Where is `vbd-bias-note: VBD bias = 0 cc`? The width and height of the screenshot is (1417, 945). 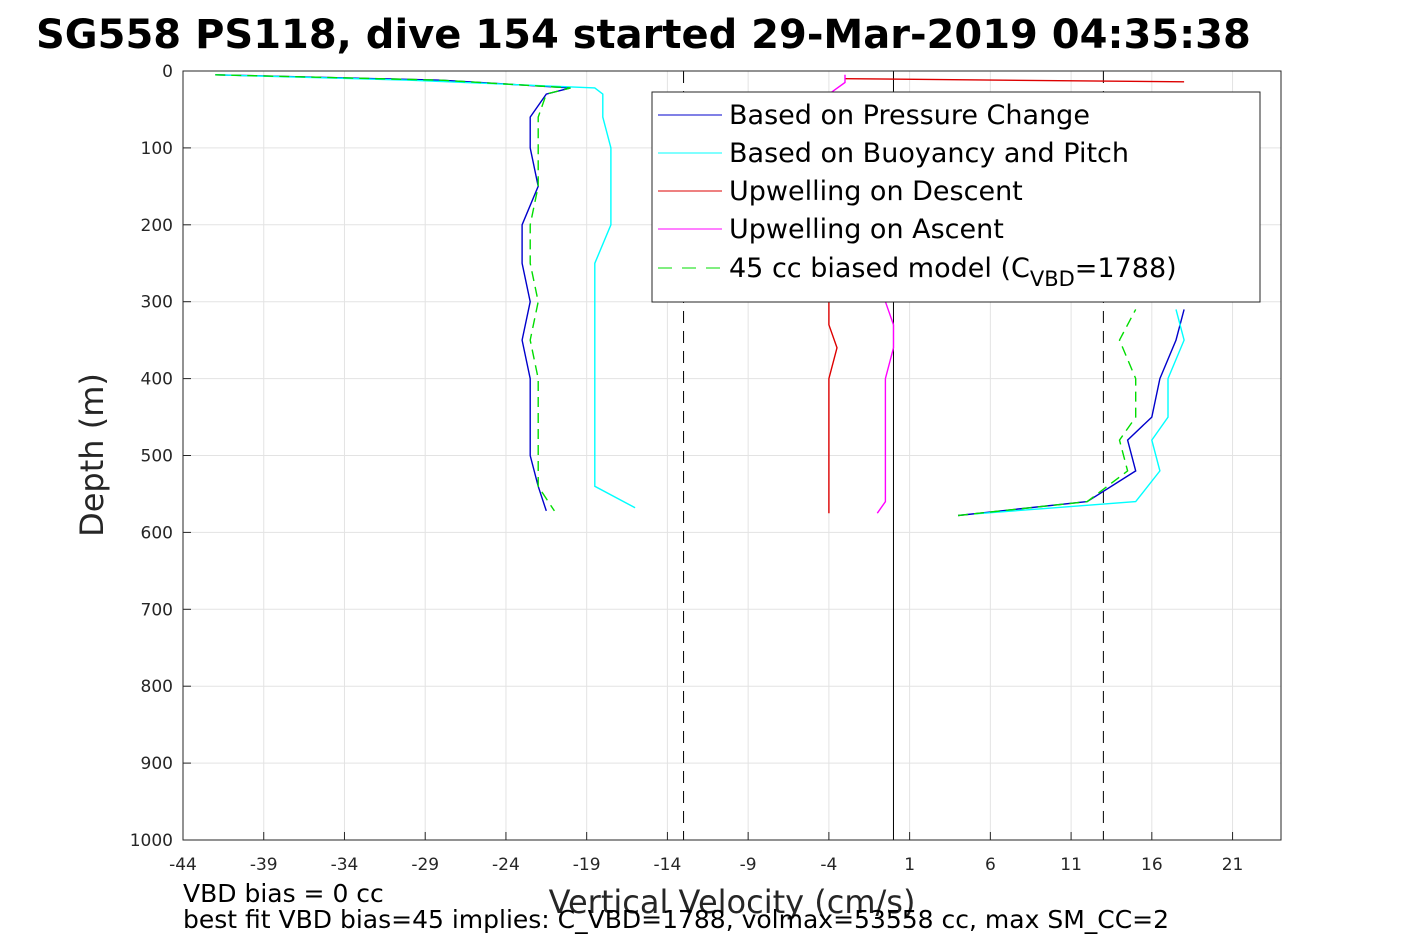 vbd-bias-note: VBD bias = 0 cc is located at coordinates (283, 893).